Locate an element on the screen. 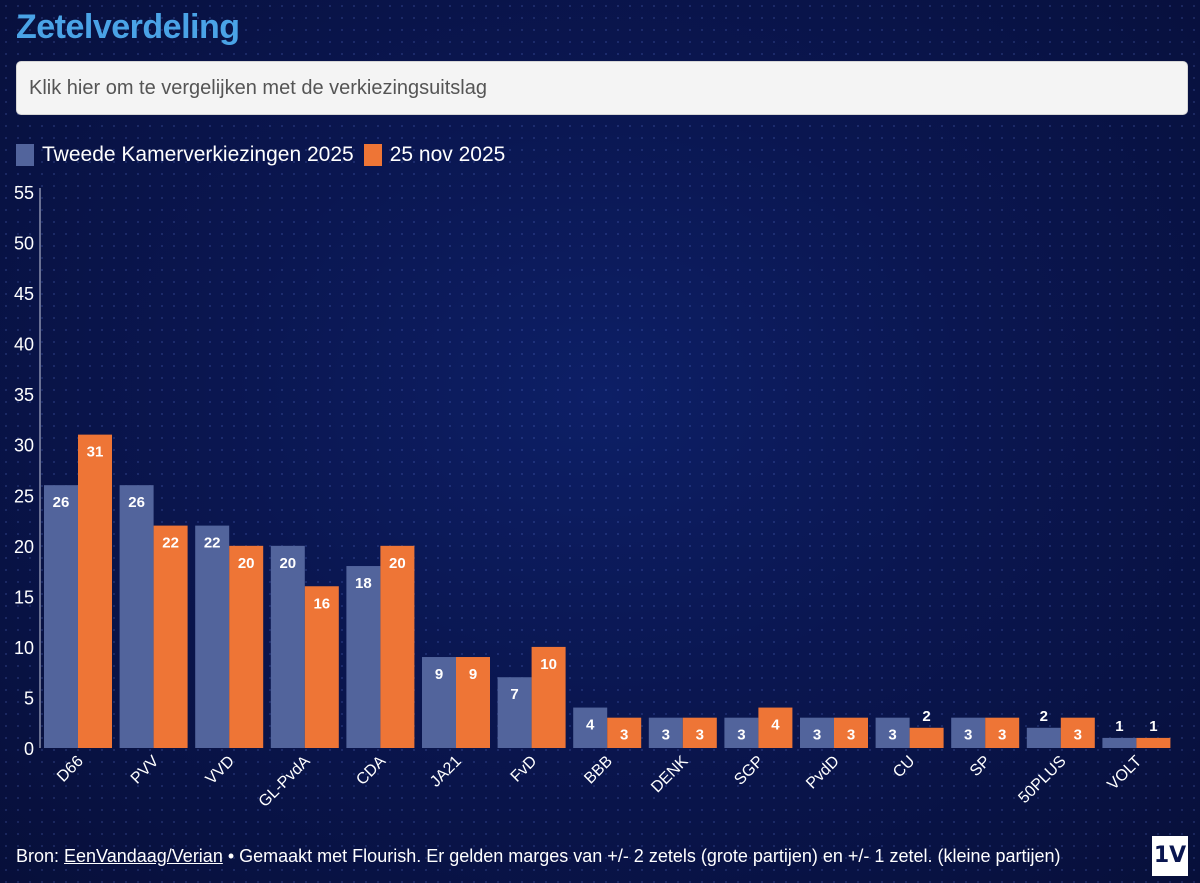  x-category-label: BBB is located at coordinates (598, 770).